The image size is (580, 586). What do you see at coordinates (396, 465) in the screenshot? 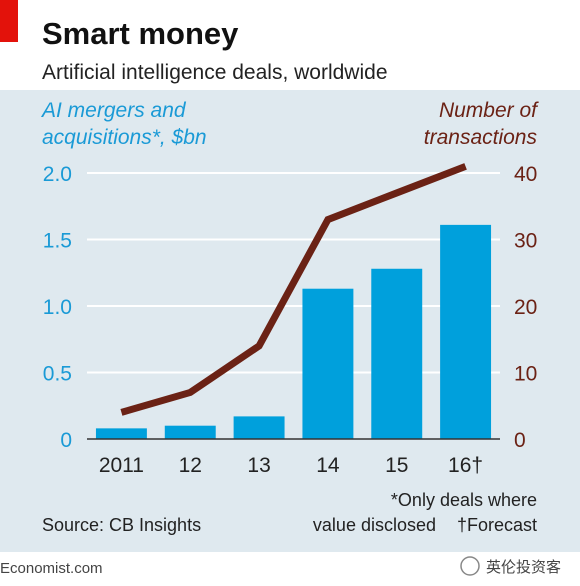
I see `x-tick-label: 15` at bounding box center [396, 465].